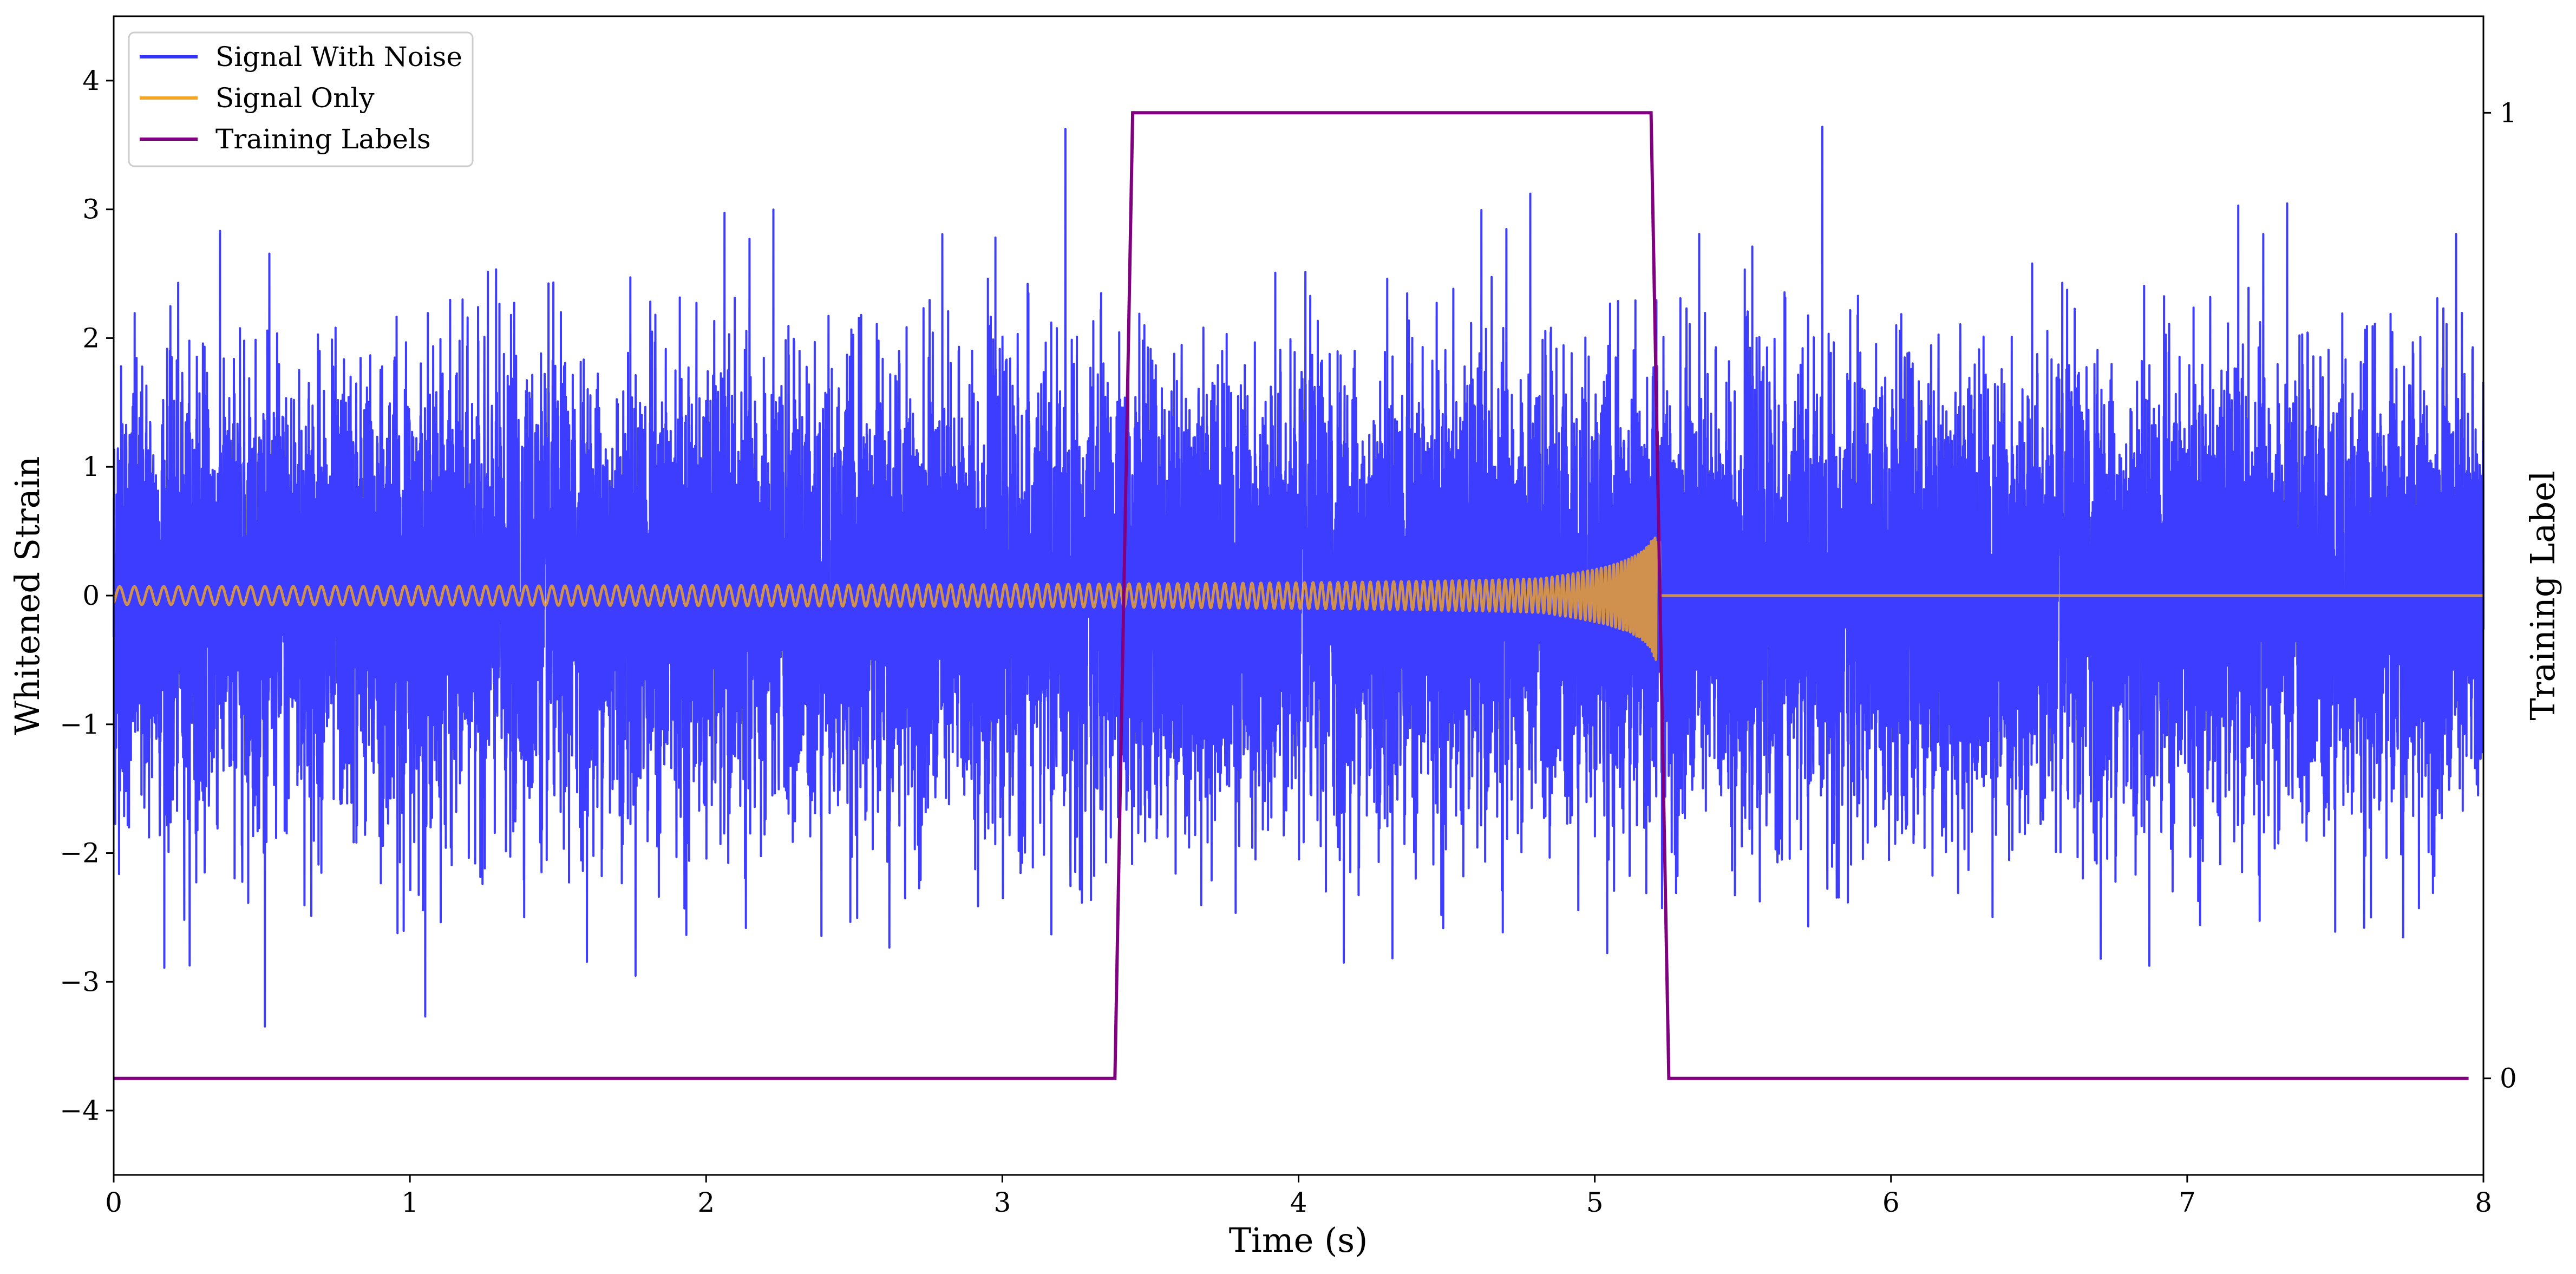 The image size is (2576, 1274). Describe the element at coordinates (80, 1110) in the screenshot. I see `y-tick-label-0: −4` at that location.